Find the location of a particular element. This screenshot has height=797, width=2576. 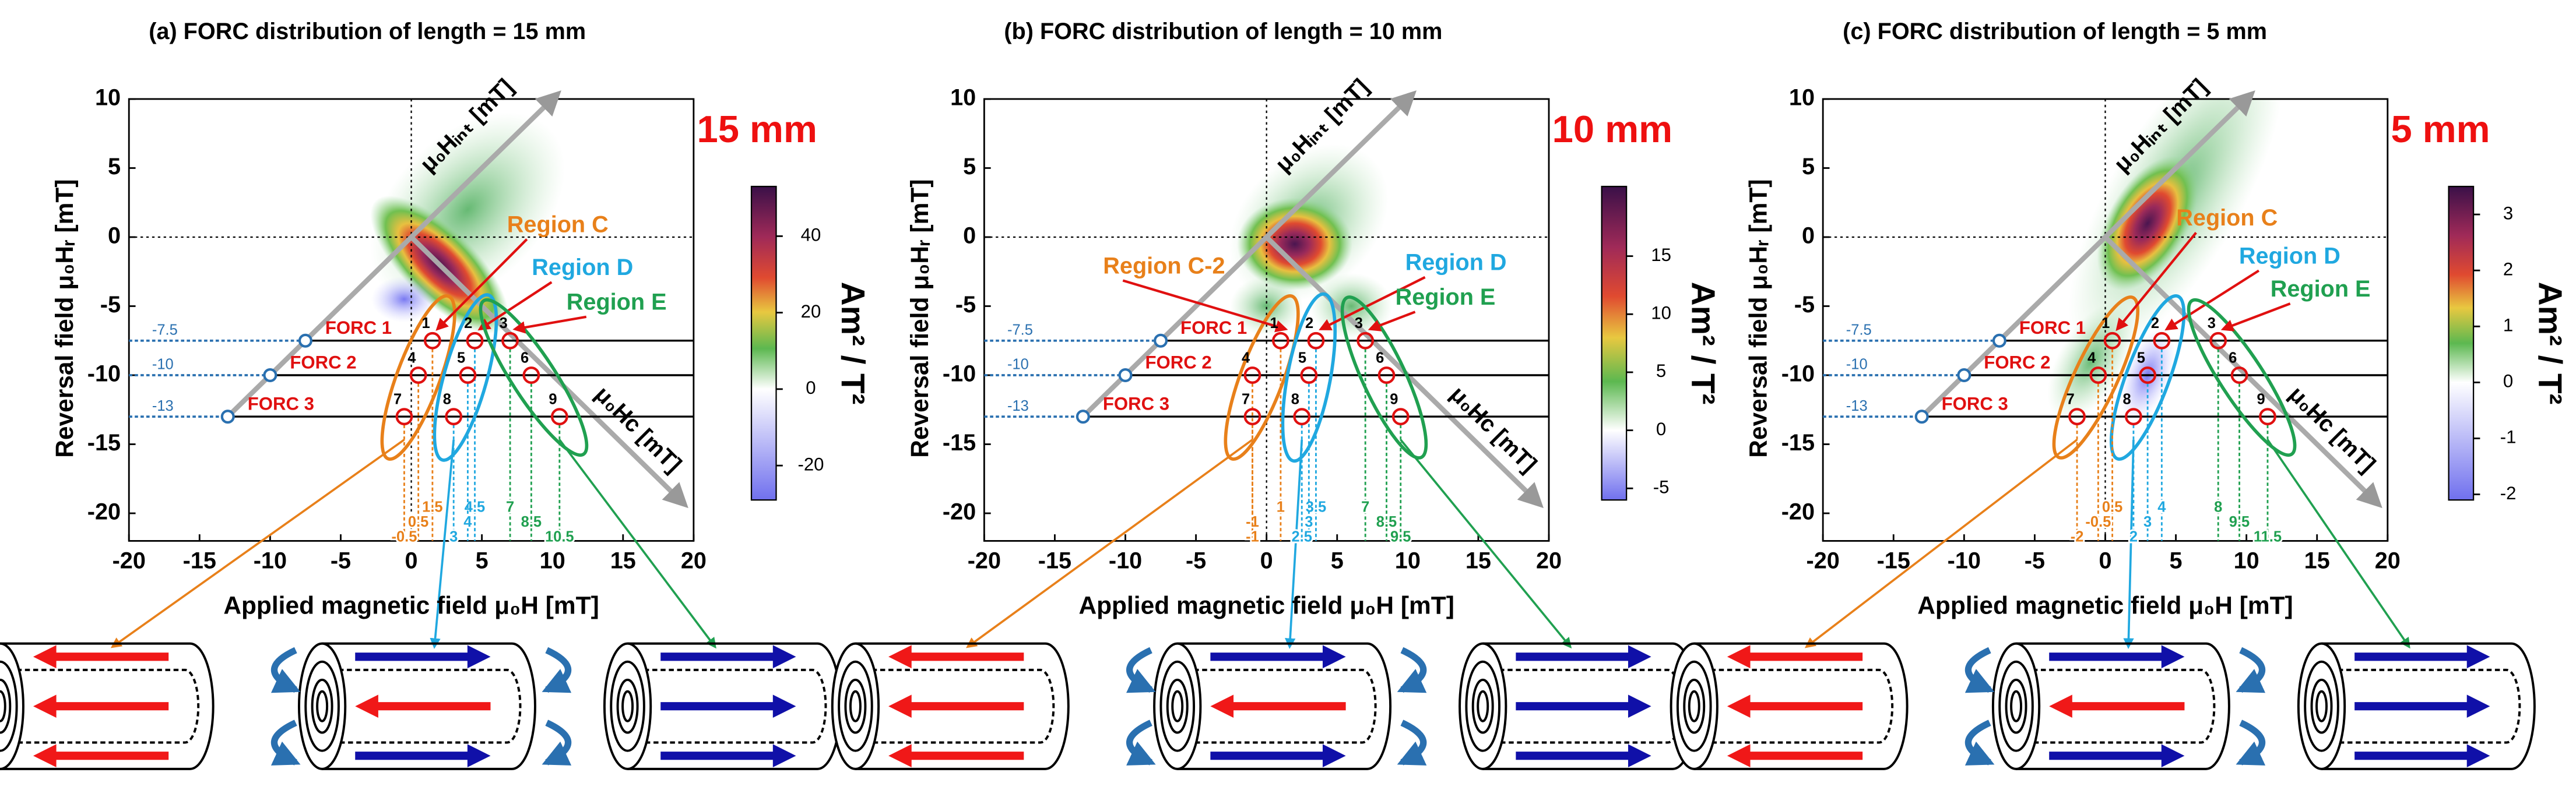

length-label: 10 mm is located at coordinates (1612, 129).